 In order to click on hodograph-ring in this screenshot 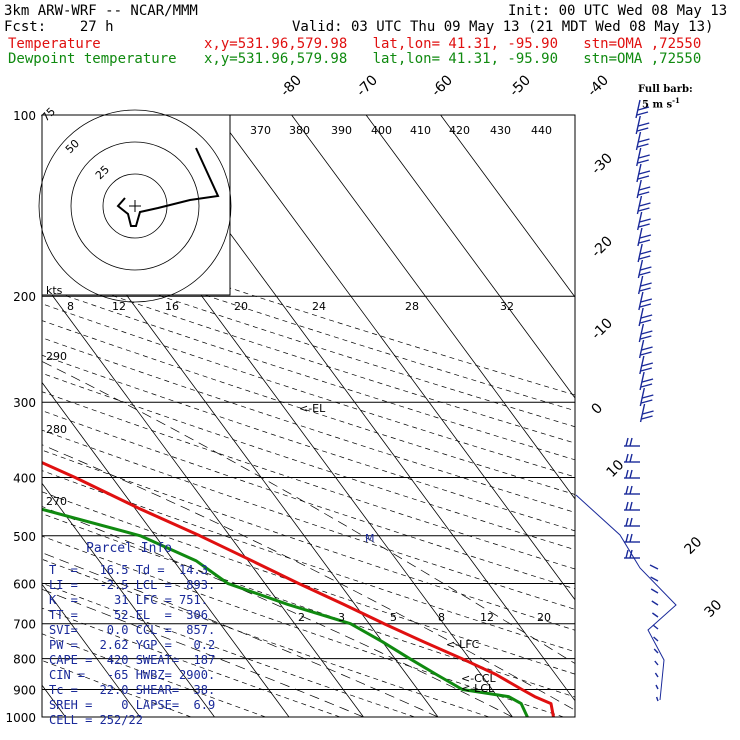, I will do `click(135, 206)`.